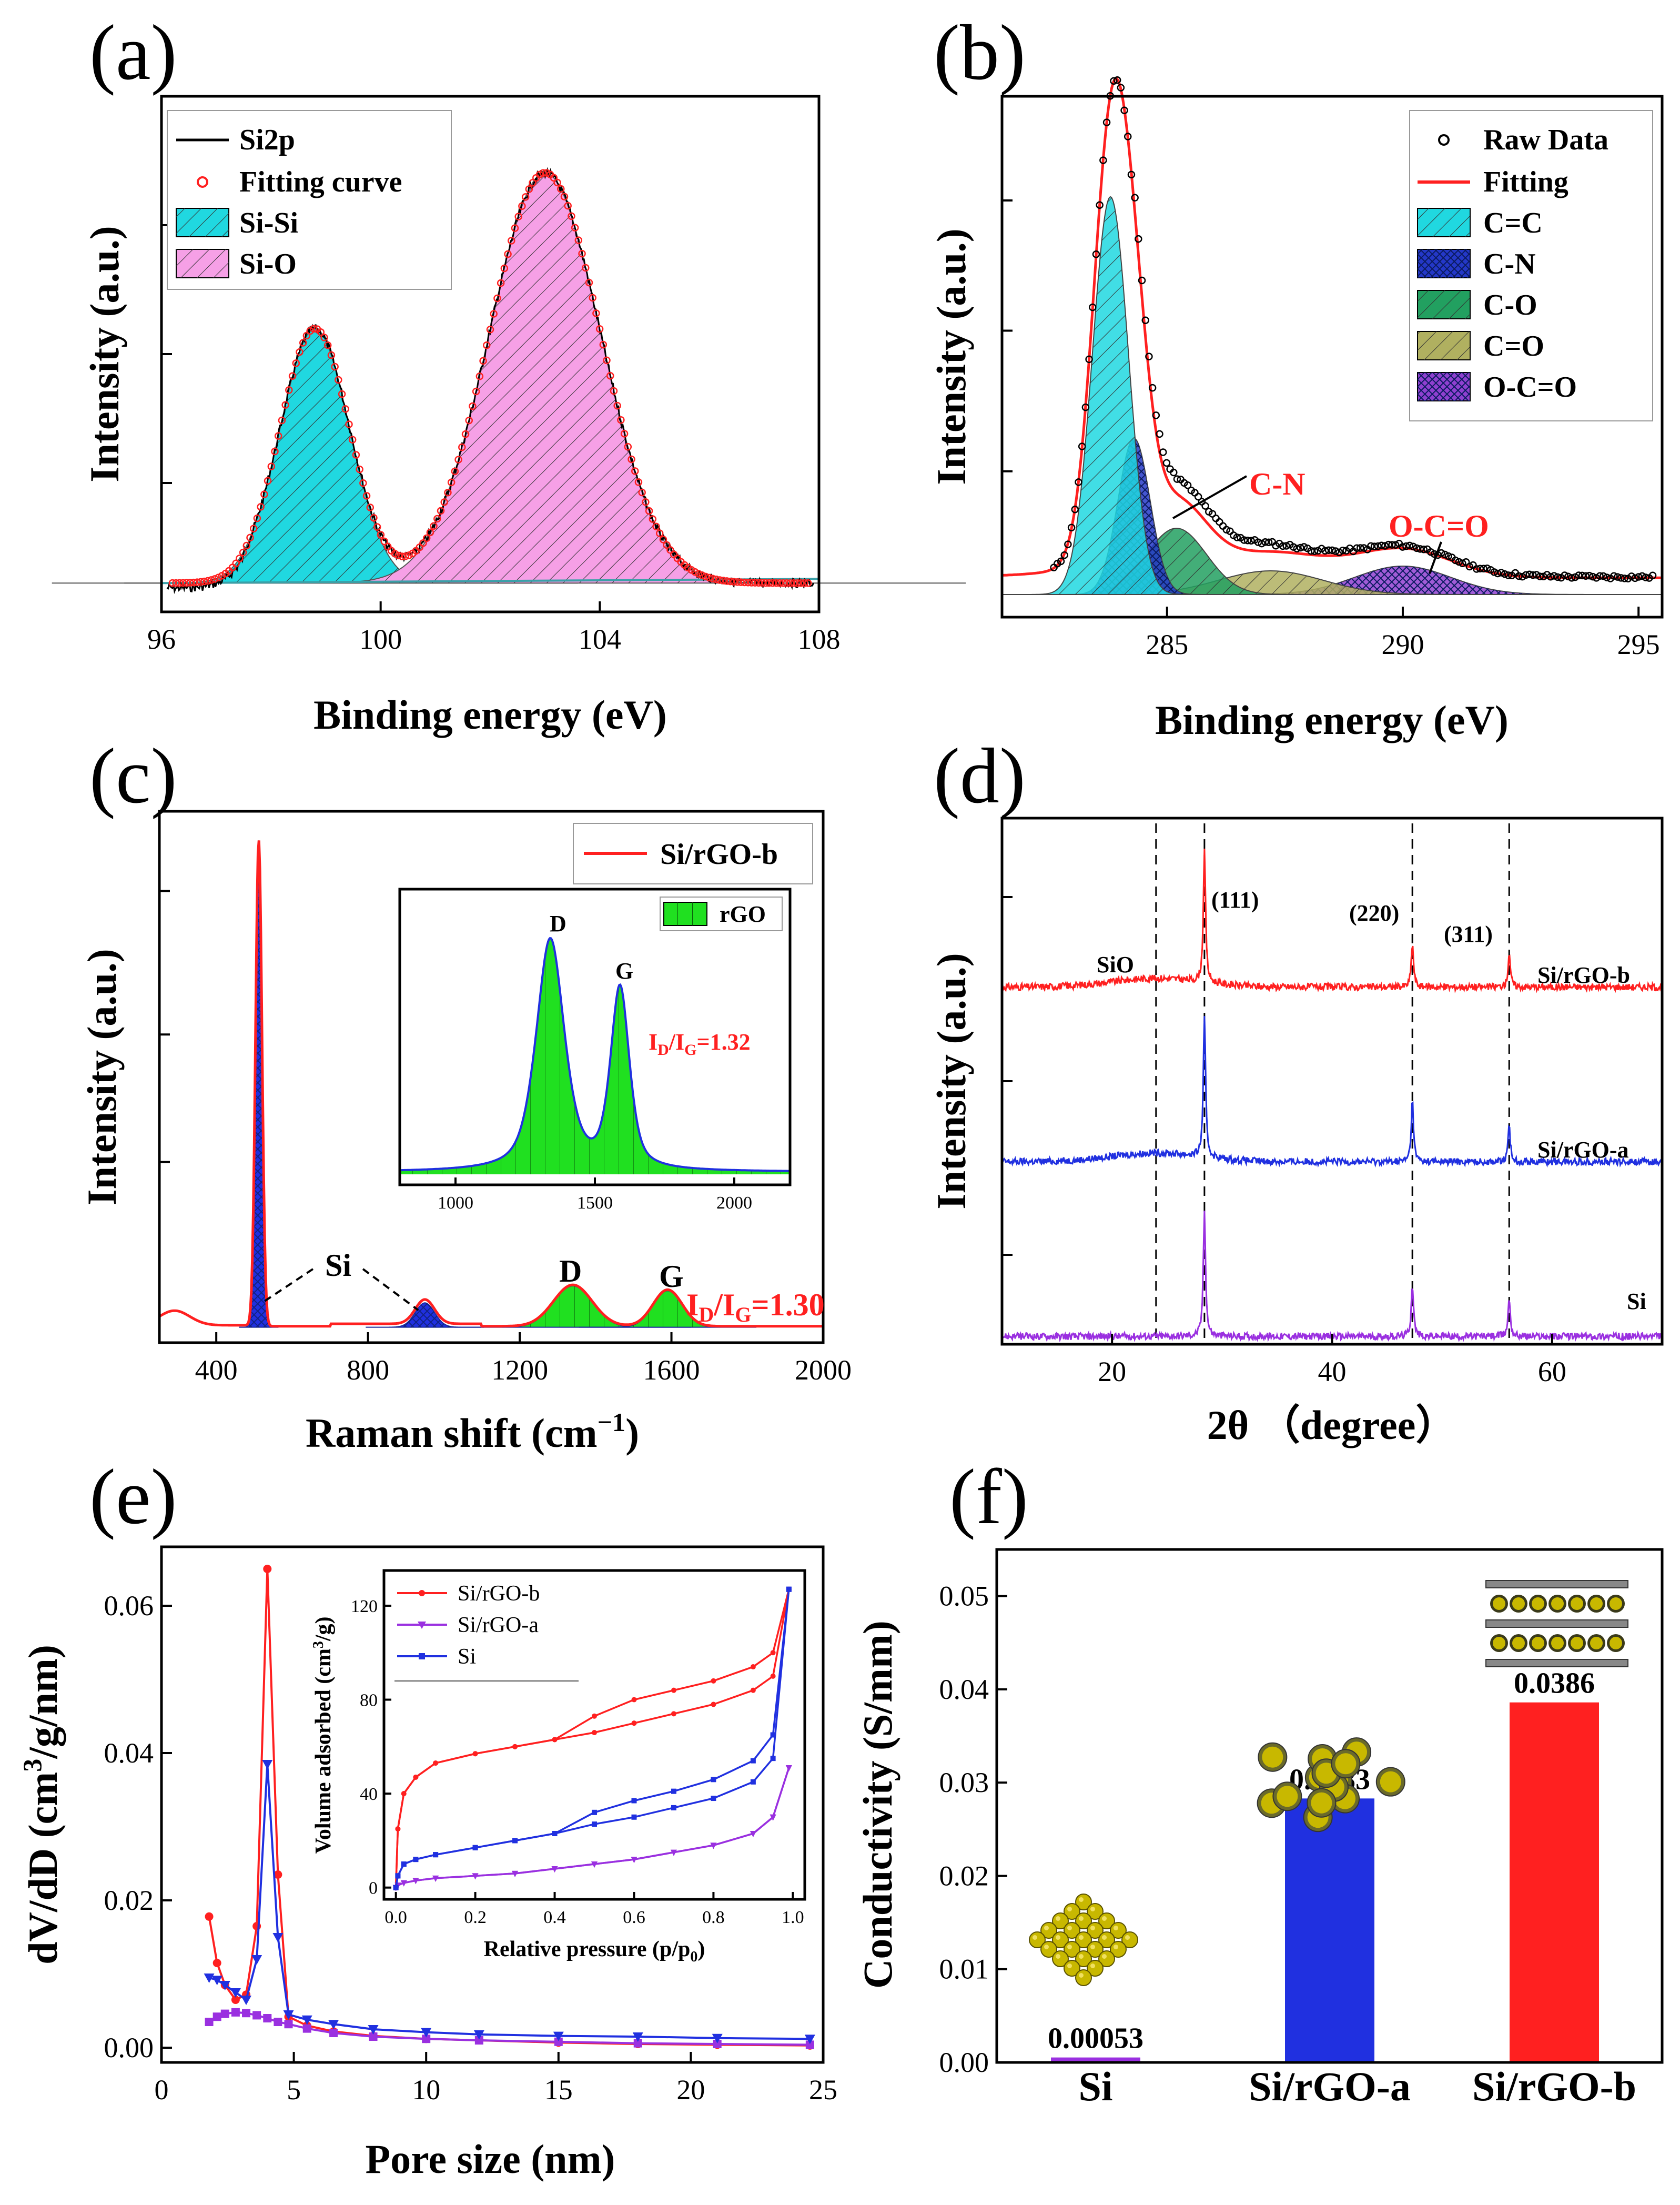 The image size is (1680, 2205). I want to click on panel-c-tag: (c), so click(133, 776).